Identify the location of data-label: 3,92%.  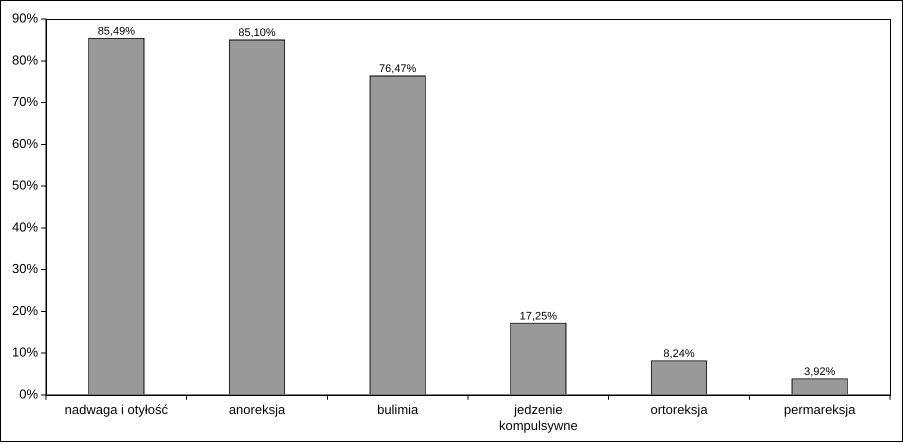
(820, 372).